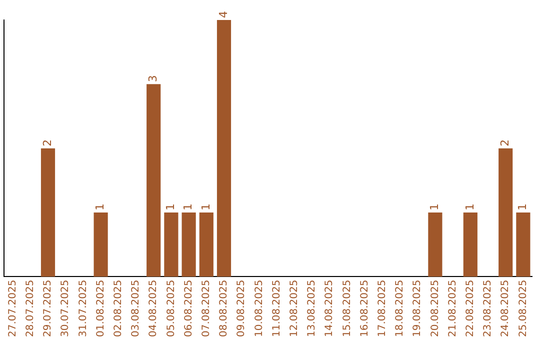 The image size is (540, 340). I want to click on x-tick-label: 29.07.2025, so click(48, 309).